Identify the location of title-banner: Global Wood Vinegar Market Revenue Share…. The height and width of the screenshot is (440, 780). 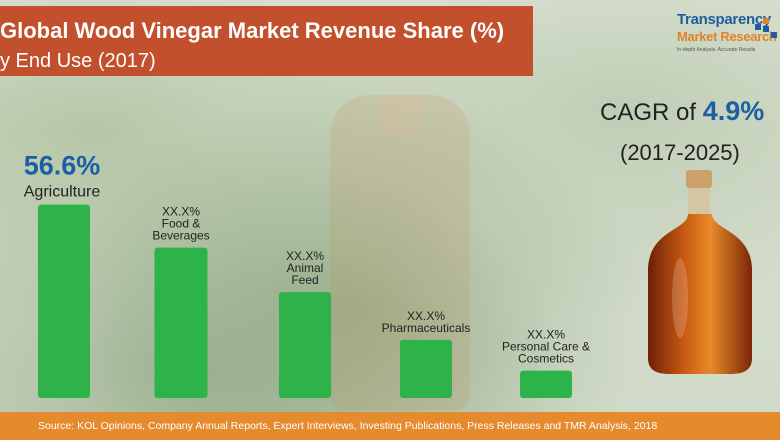
(266, 41).